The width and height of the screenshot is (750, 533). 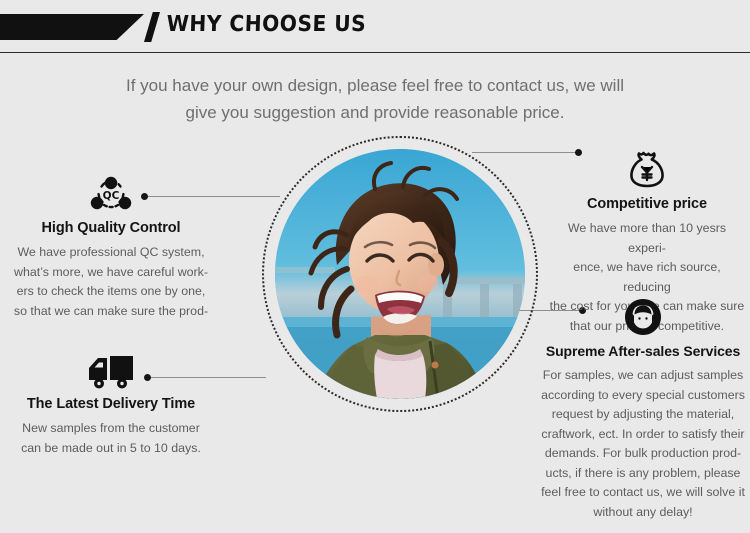 What do you see at coordinates (525, 152) in the screenshot?
I see `connector-line-price` at bounding box center [525, 152].